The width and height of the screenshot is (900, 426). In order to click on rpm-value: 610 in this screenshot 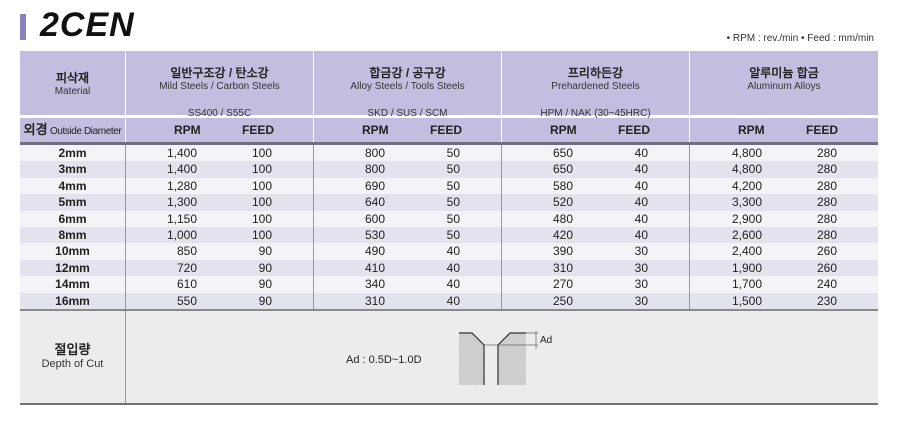, I will do `click(186, 284)`.